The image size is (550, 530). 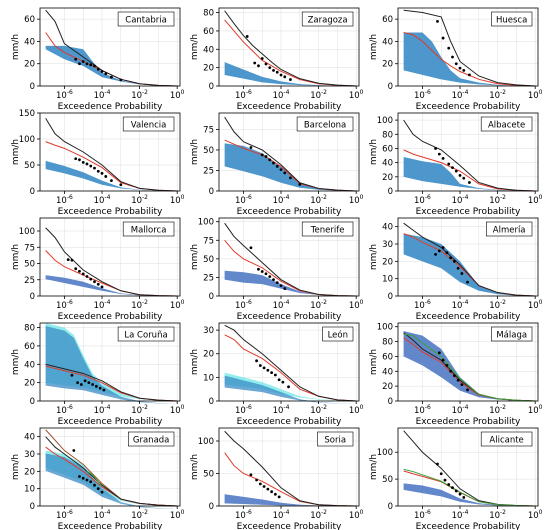 I want to click on y-tick-label: 30, so click(x=208, y=331).